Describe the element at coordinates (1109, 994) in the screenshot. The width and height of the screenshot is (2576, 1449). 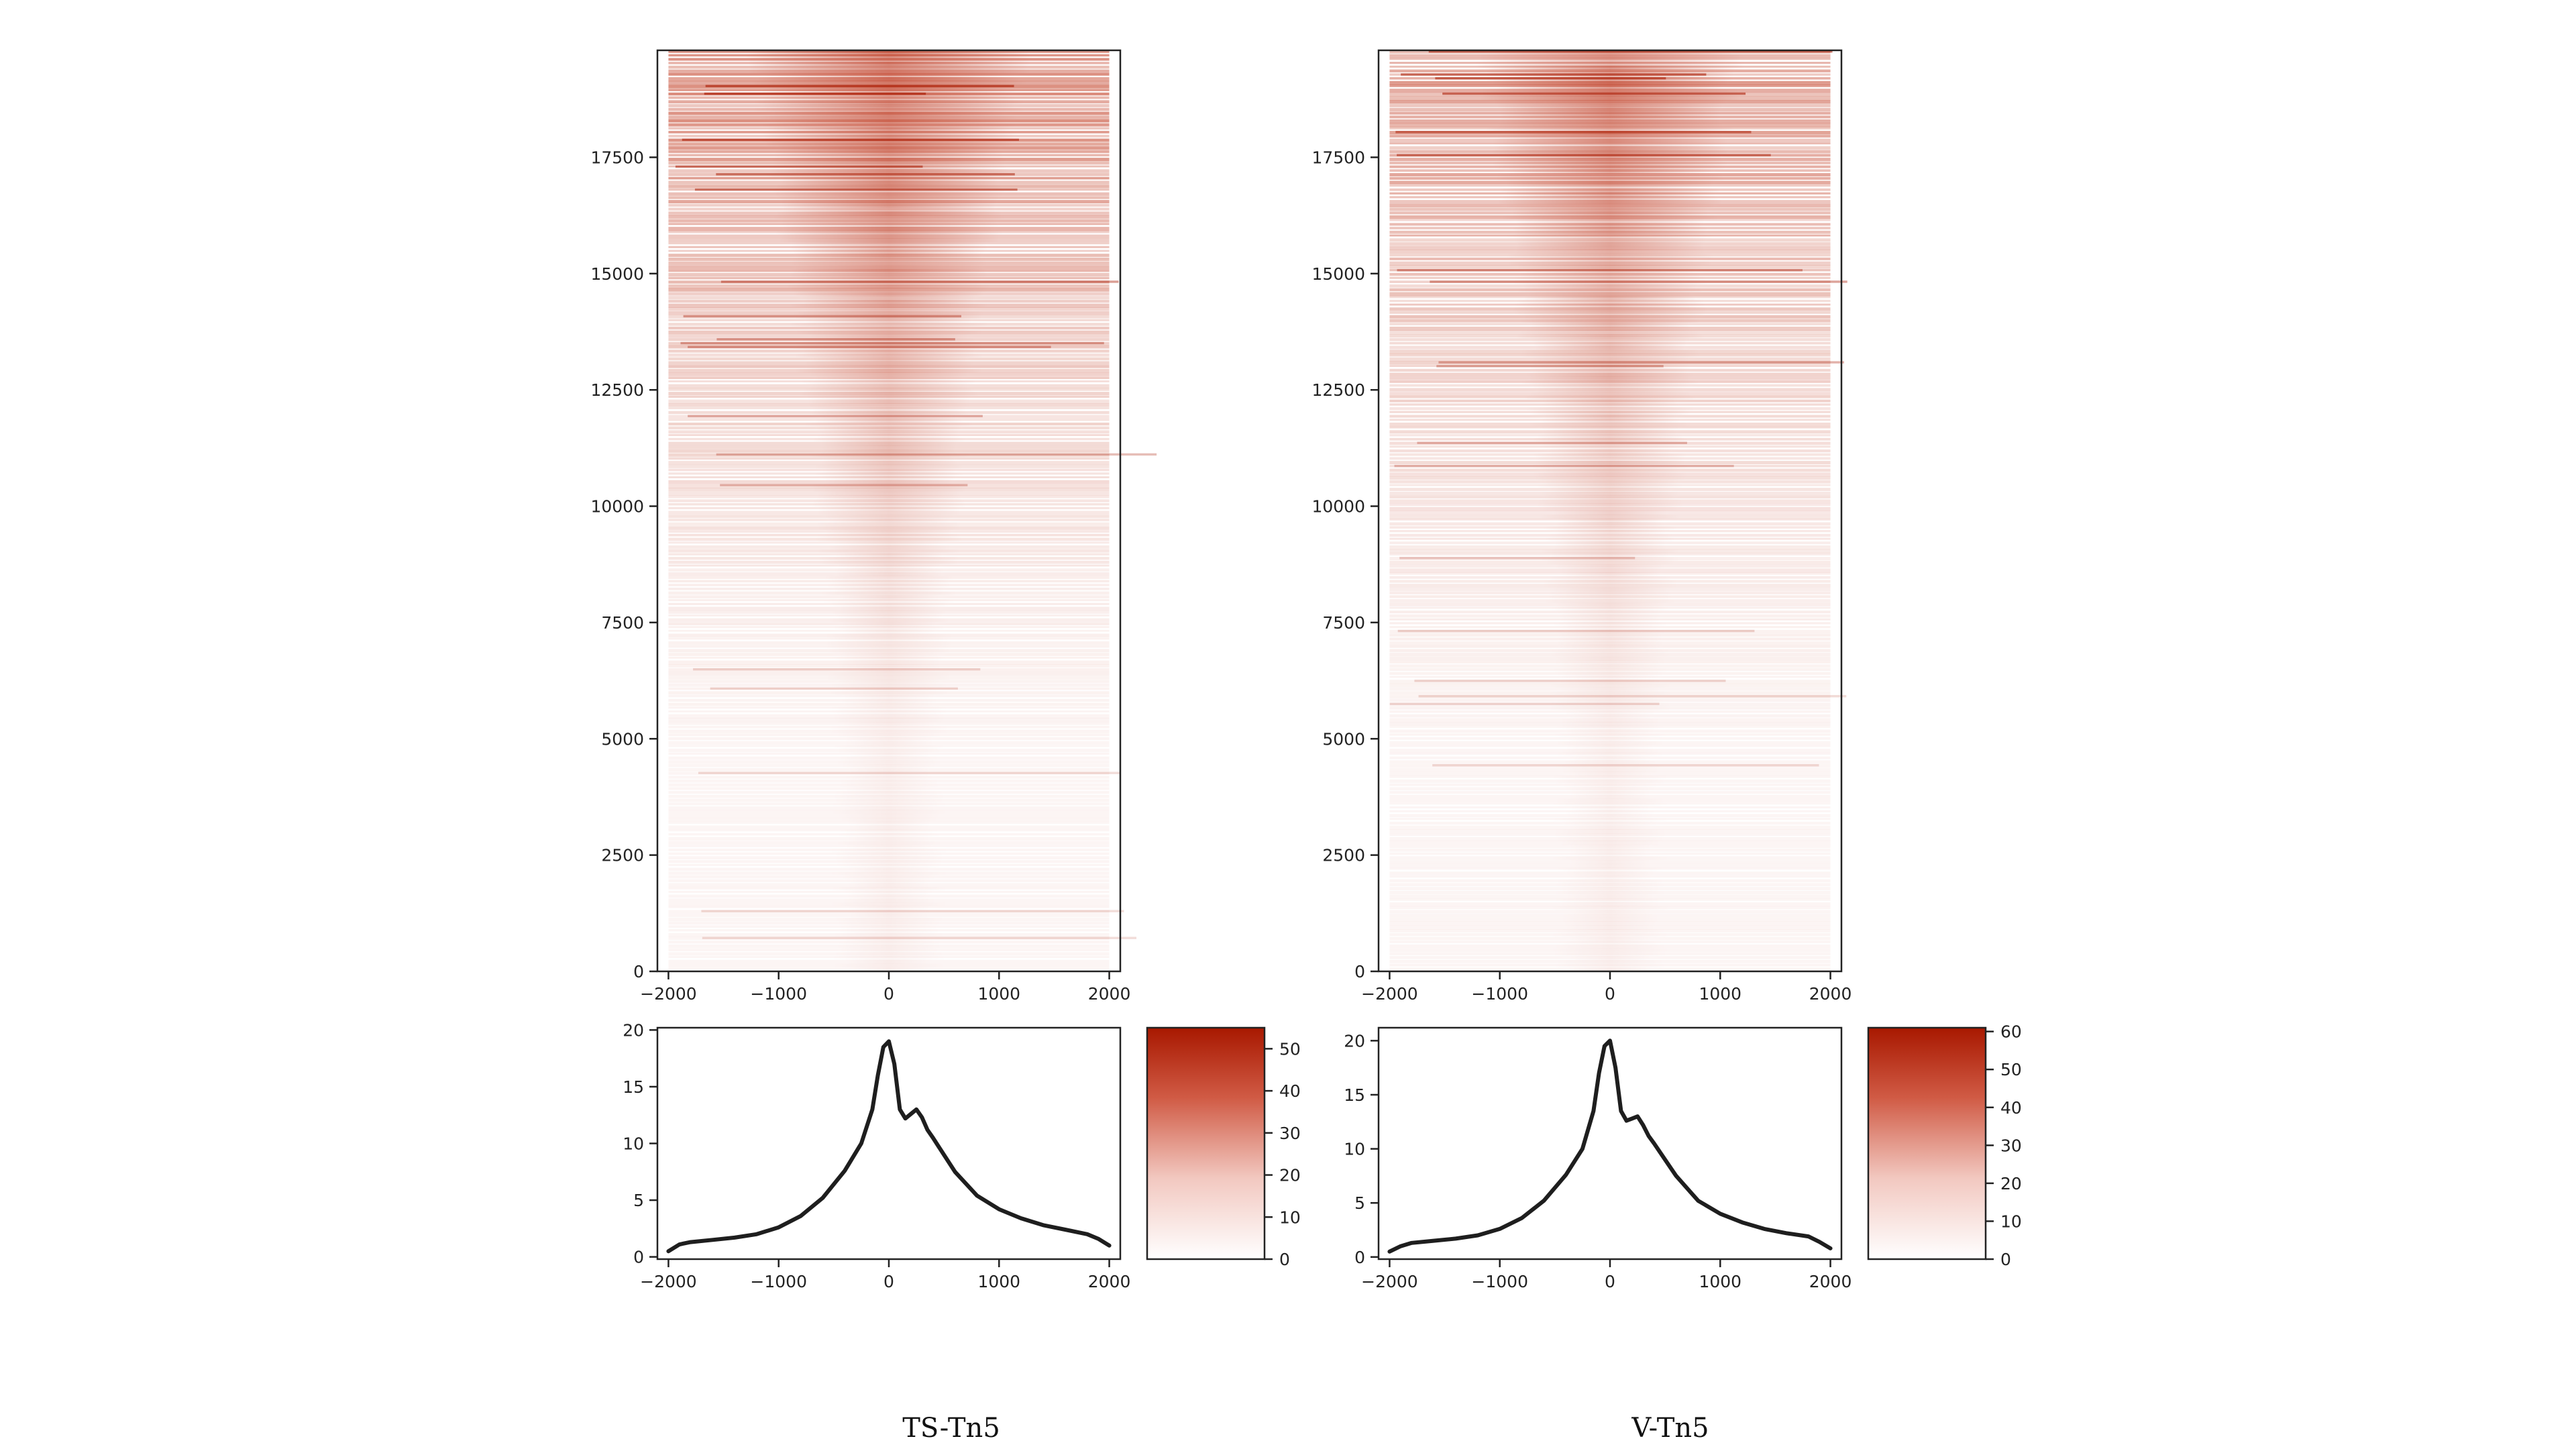
I see `heatmap-x-tick-label: 2000` at that location.